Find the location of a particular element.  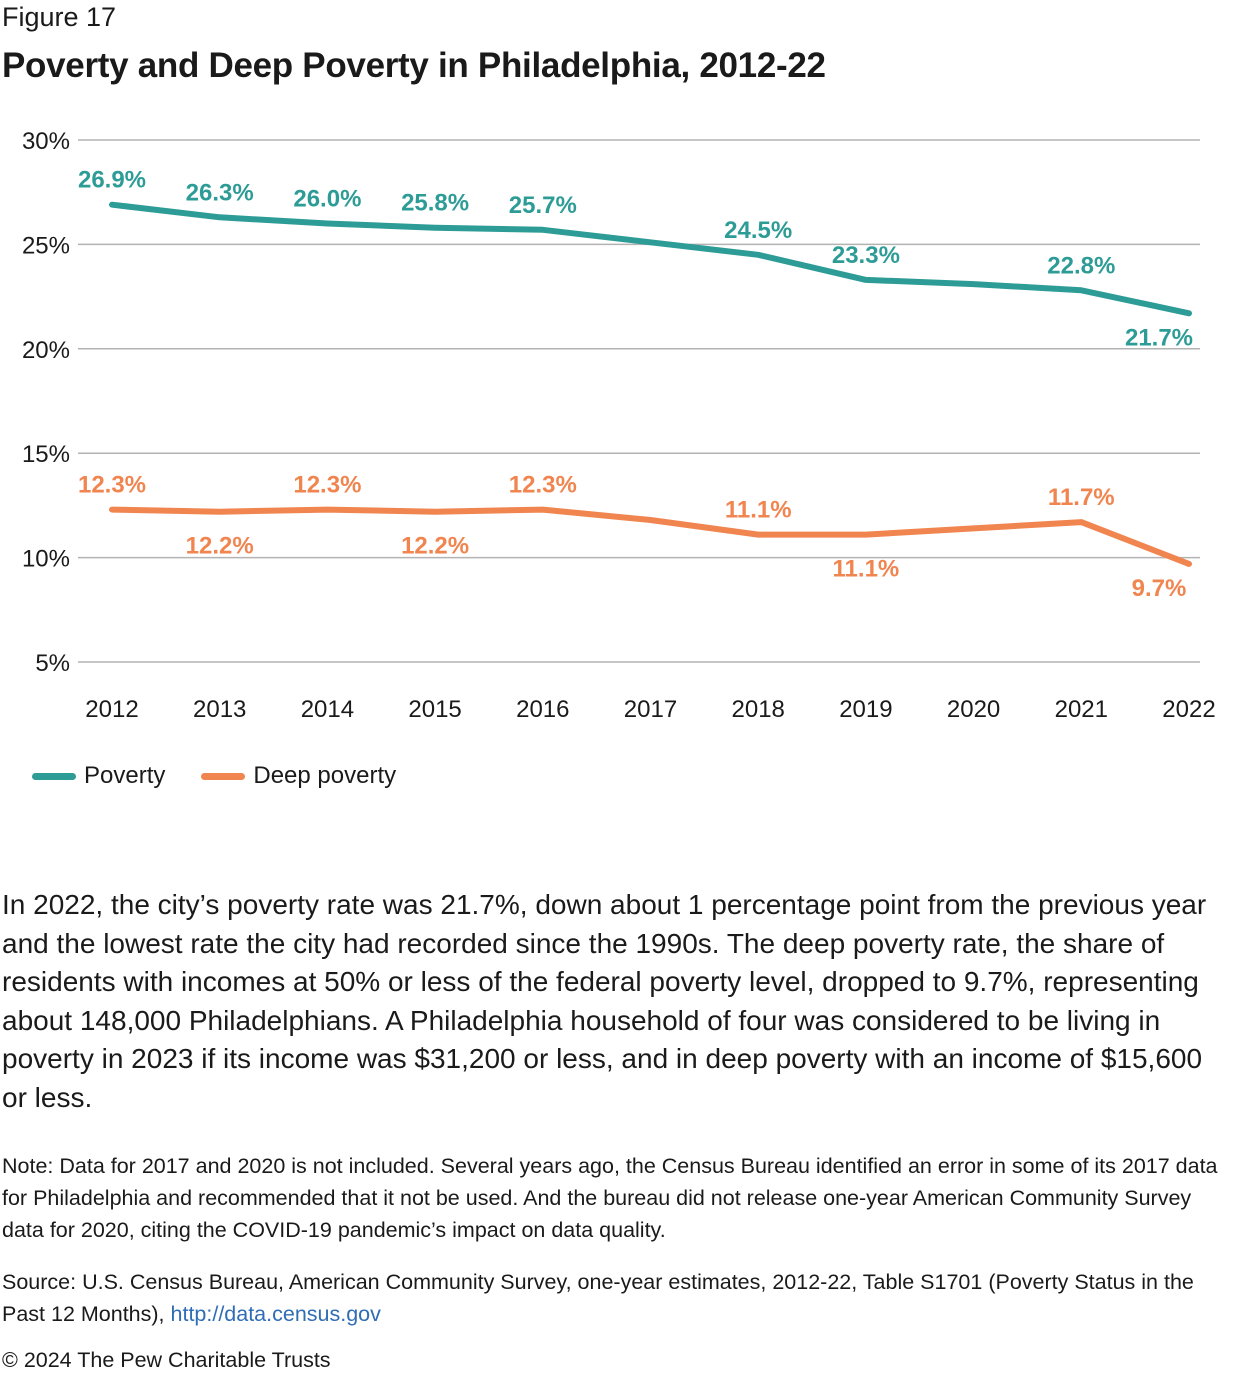

legend-swatch-poverty is located at coordinates (54, 776).